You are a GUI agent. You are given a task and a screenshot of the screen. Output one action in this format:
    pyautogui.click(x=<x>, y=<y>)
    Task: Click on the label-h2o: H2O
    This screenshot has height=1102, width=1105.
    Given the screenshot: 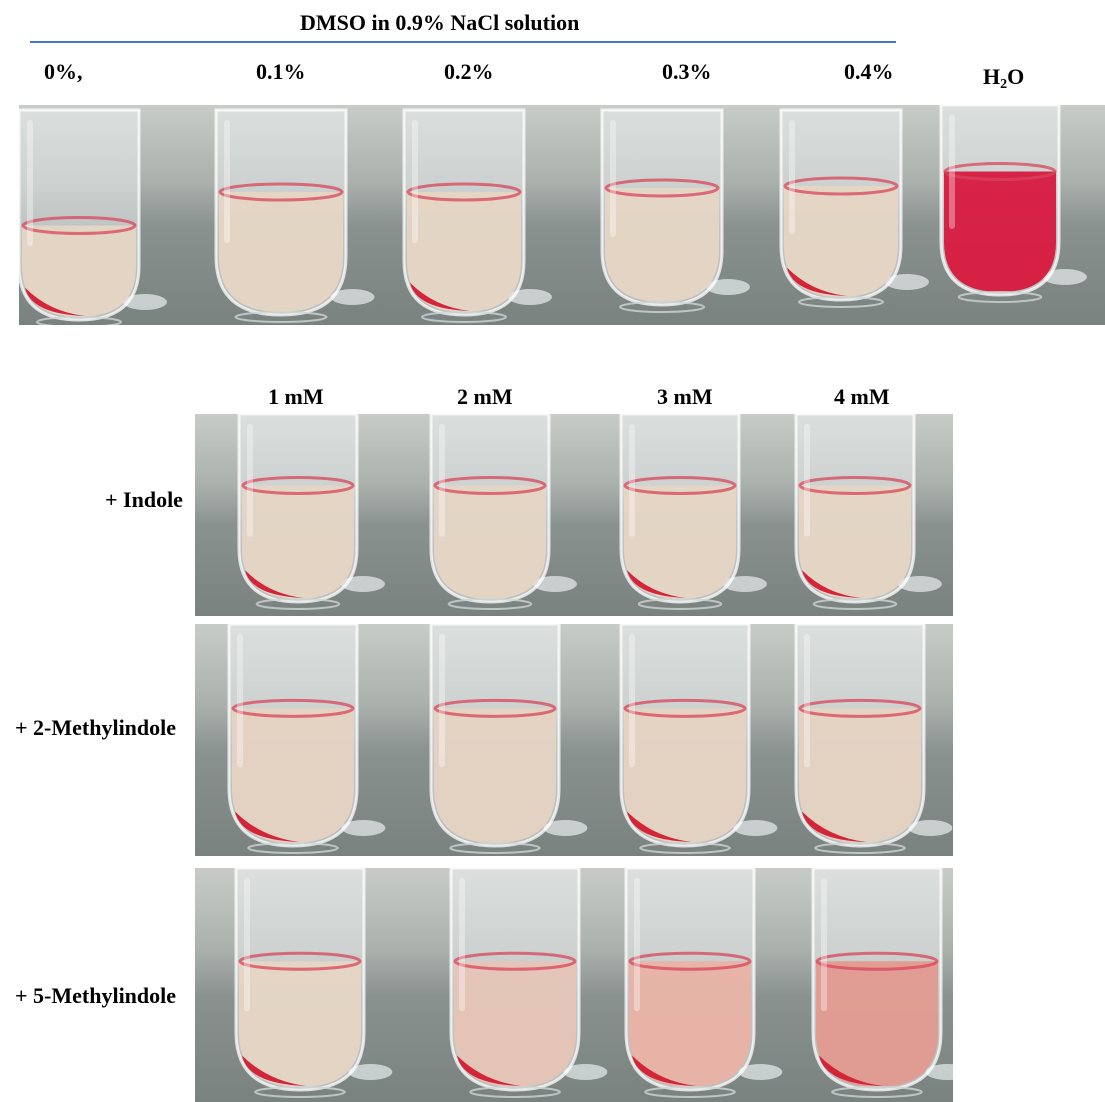 What is the action you would take?
    pyautogui.click(x=1004, y=78)
    